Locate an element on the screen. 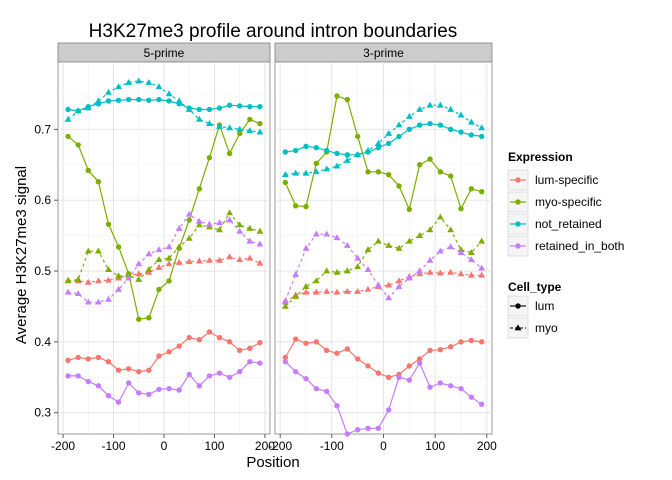 The width and height of the screenshot is (672, 480). y-tick-label: 0.5 is located at coordinates (42, 271).